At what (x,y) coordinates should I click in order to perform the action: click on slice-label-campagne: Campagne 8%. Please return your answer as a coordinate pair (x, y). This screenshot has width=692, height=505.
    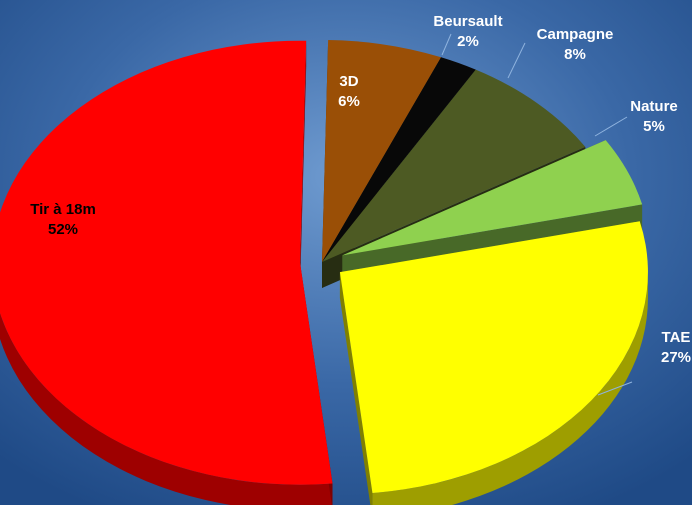
    Looking at the image, I should click on (575, 44).